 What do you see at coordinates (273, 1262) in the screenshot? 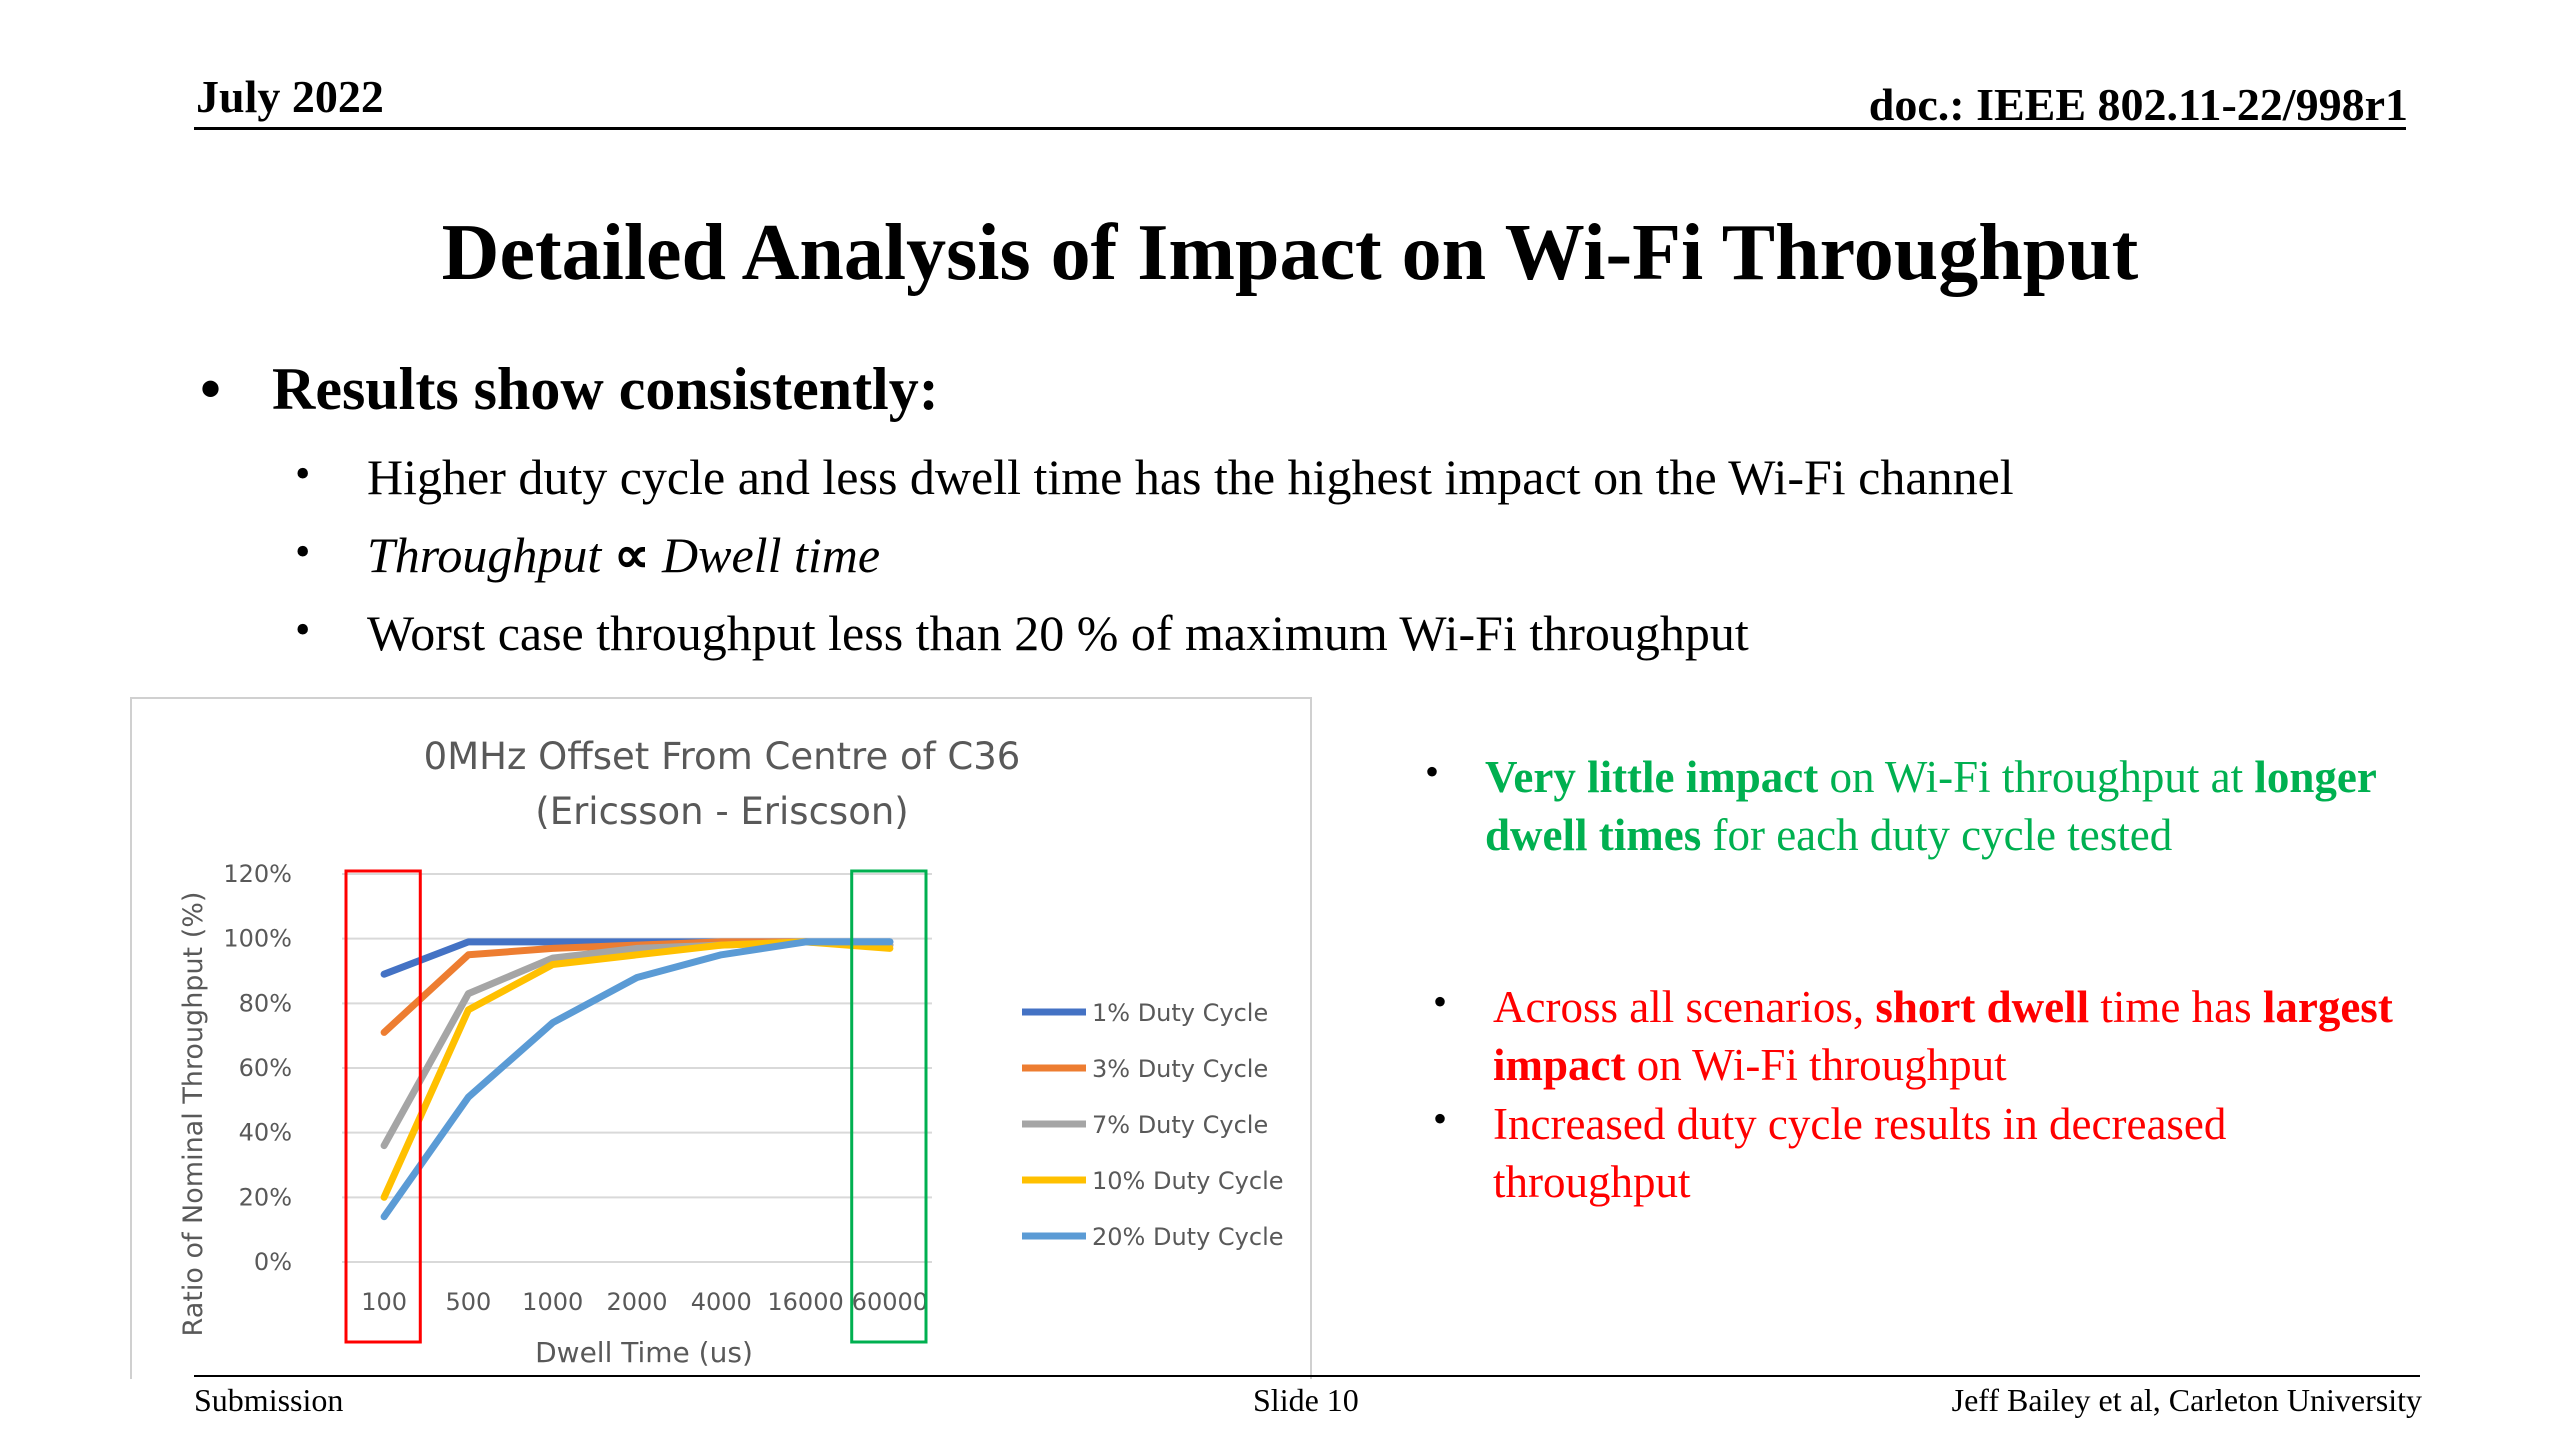
I see `y-tick-label: 0%` at bounding box center [273, 1262].